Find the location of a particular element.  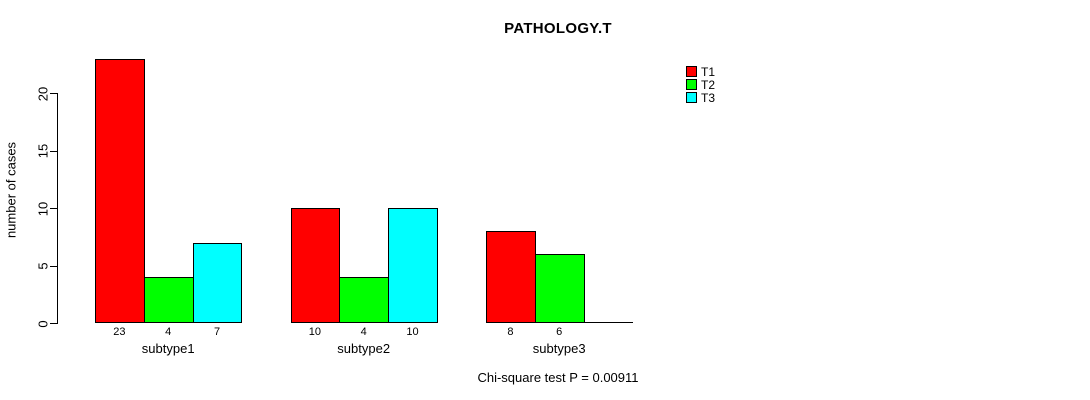

legend-item-T1: T1 is located at coordinates (700, 71).